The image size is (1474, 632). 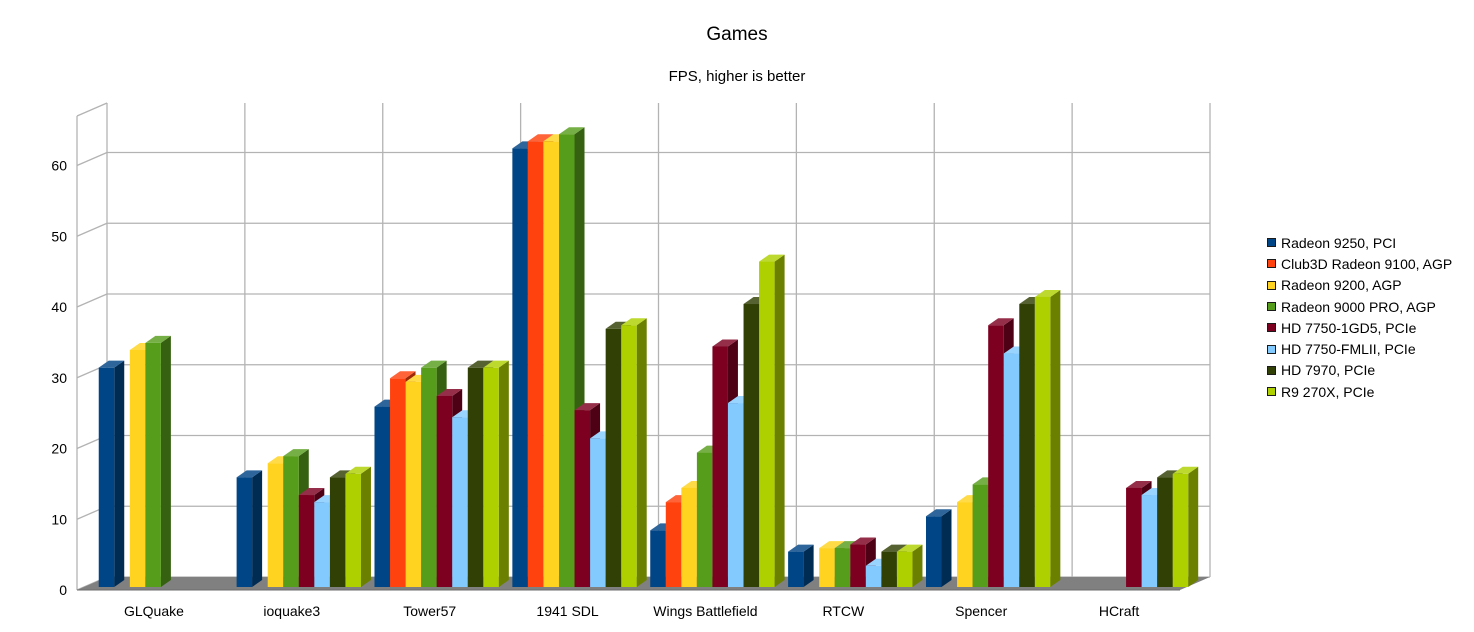 What do you see at coordinates (1341, 285) in the screenshot?
I see `legend-label: Radeon 9200, AGP` at bounding box center [1341, 285].